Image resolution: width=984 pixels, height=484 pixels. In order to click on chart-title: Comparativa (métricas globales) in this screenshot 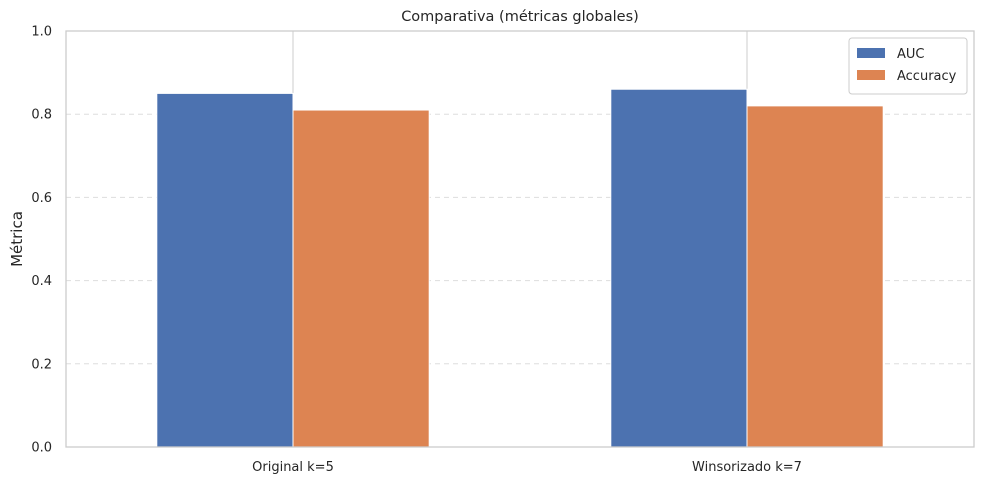, I will do `click(520, 17)`.